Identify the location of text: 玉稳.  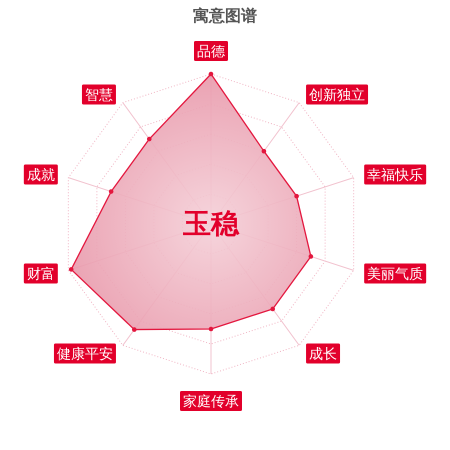
(211, 223).